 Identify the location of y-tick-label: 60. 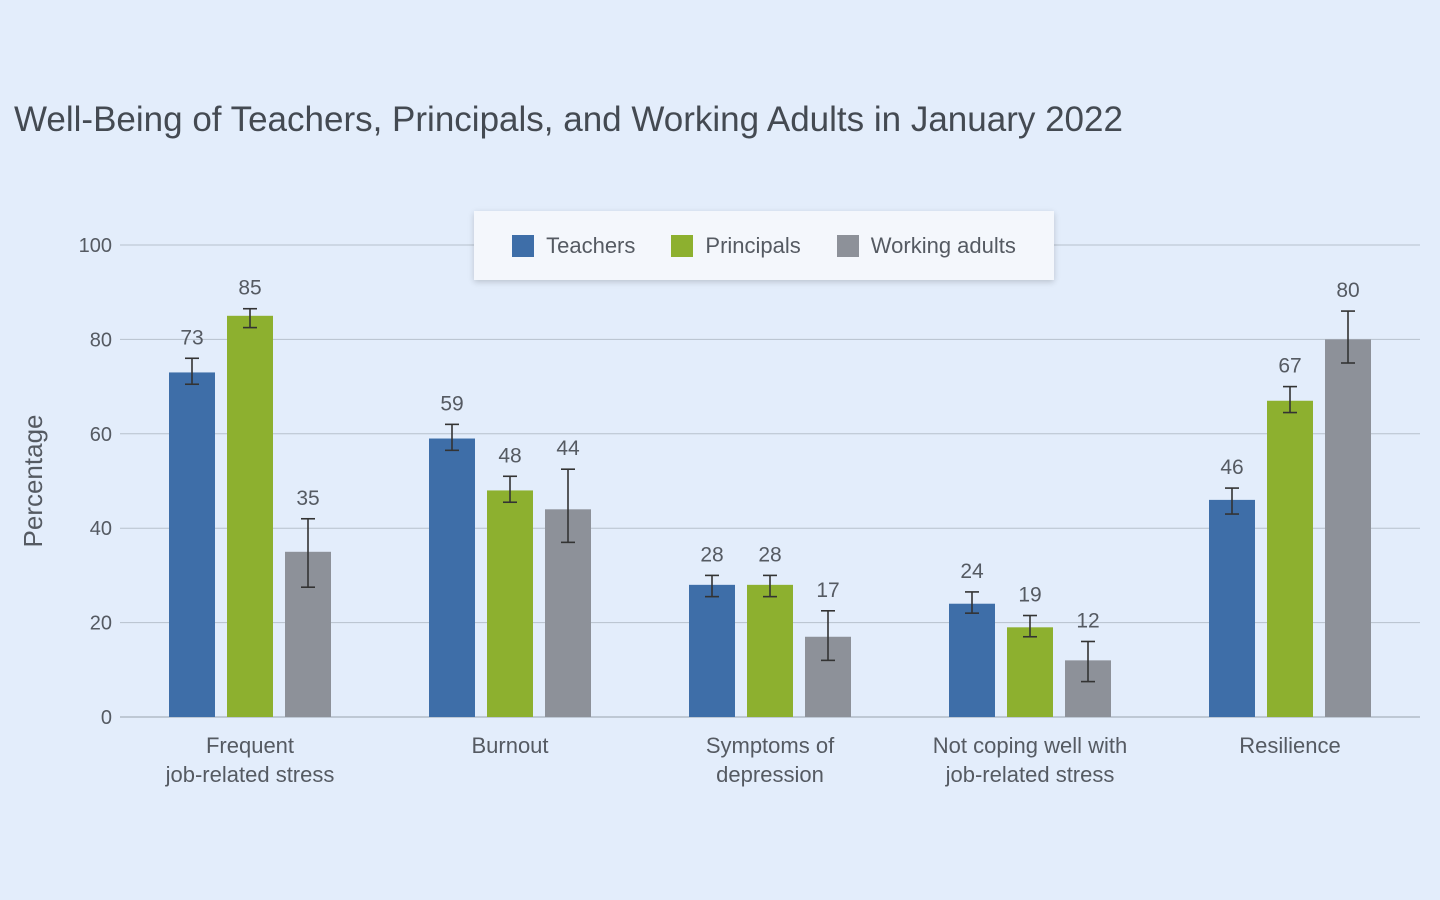
(101, 435).